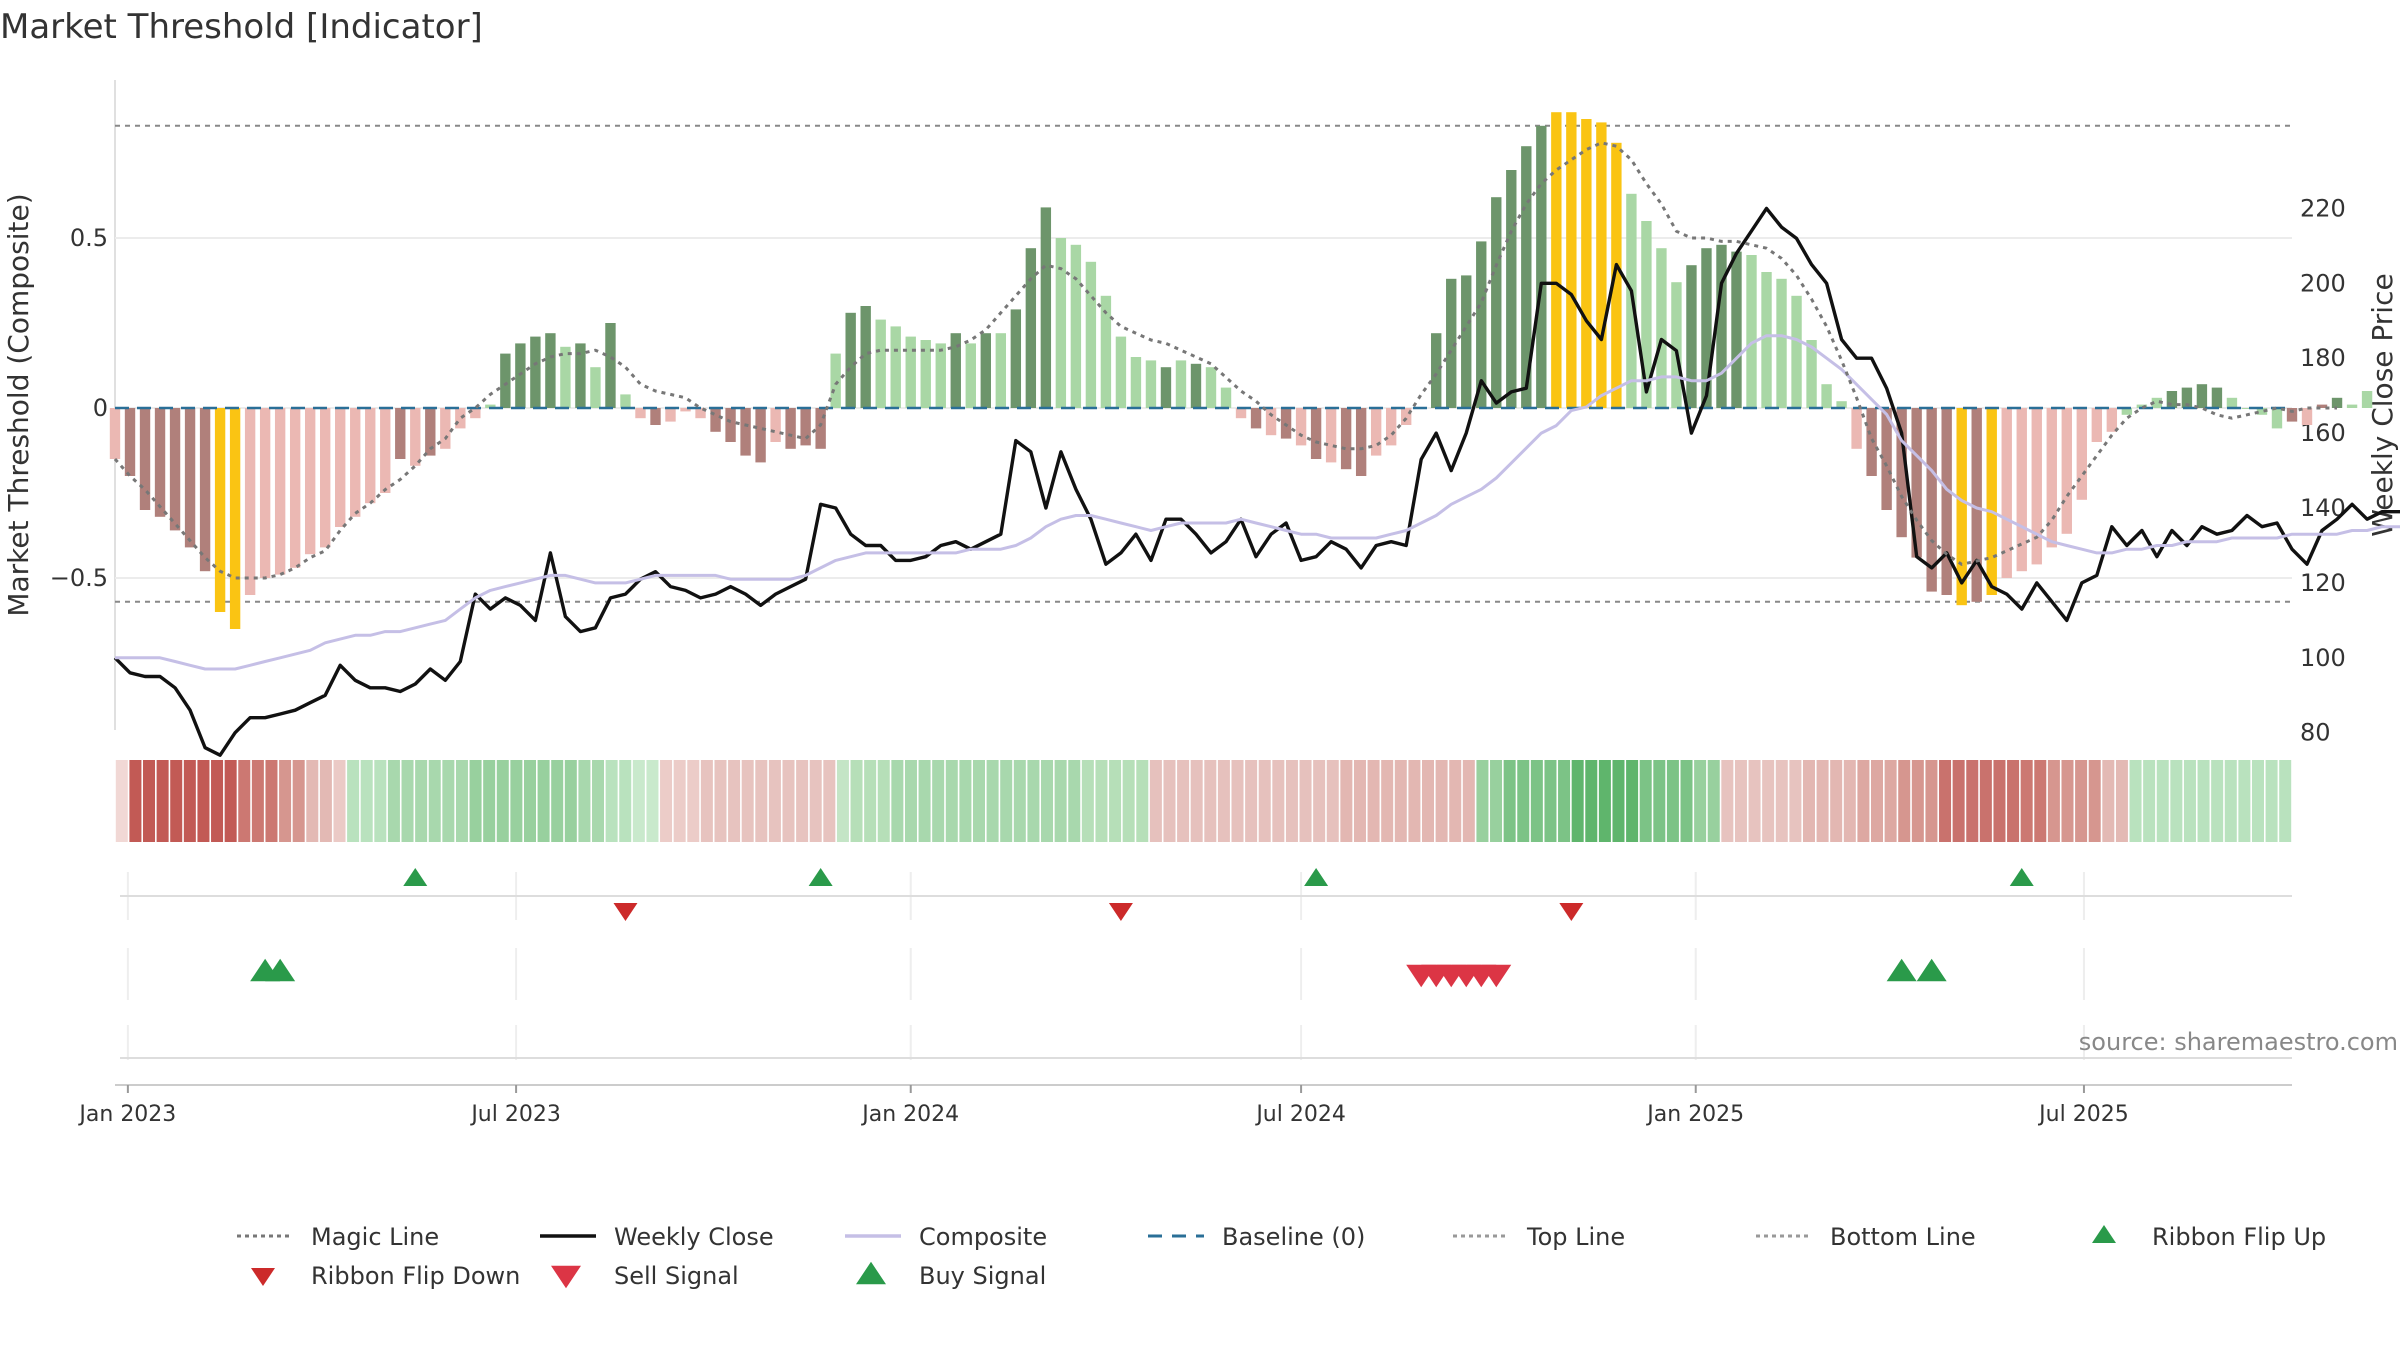 The width and height of the screenshot is (2400, 1350). Describe the element at coordinates (1206, 894) in the screenshot. I see `ribbon-flip-panel` at that location.